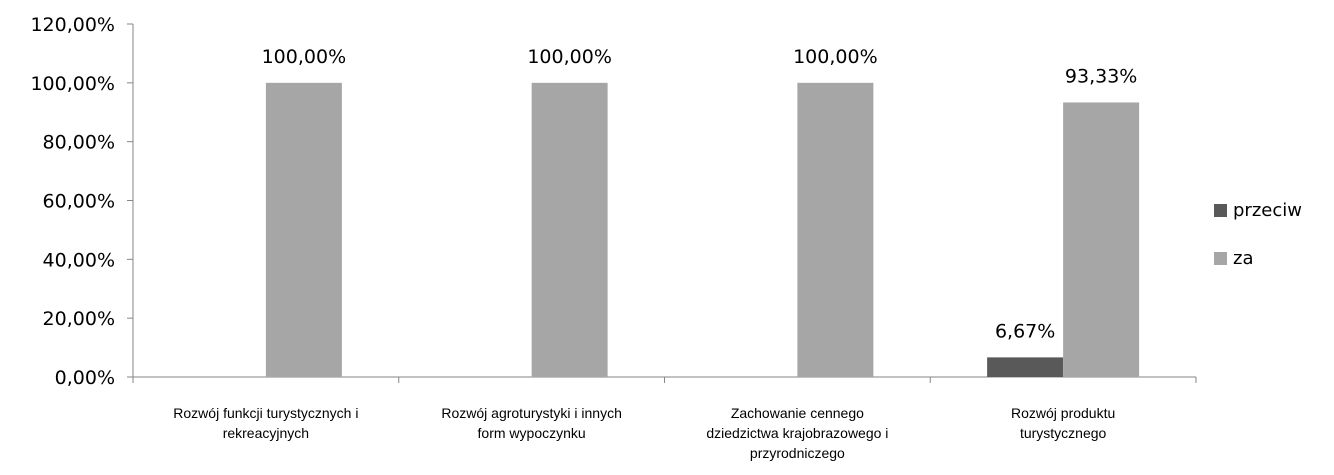 This screenshot has width=1334, height=475. I want to click on y-tick-label: 0,00%, so click(85, 378).